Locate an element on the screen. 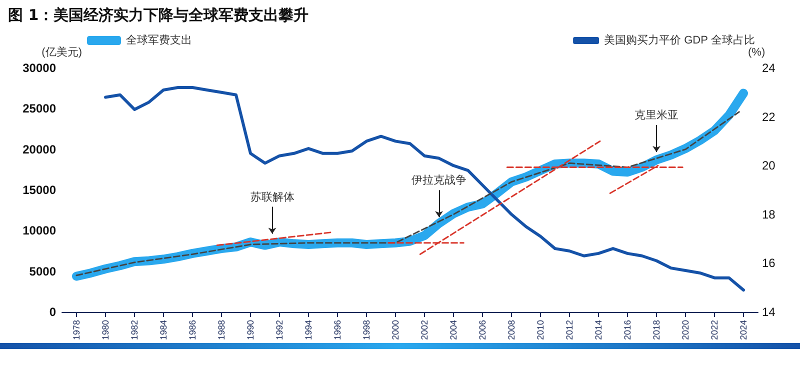 This screenshot has width=800, height=378. x-tick-label: 2010 is located at coordinates (541, 330).